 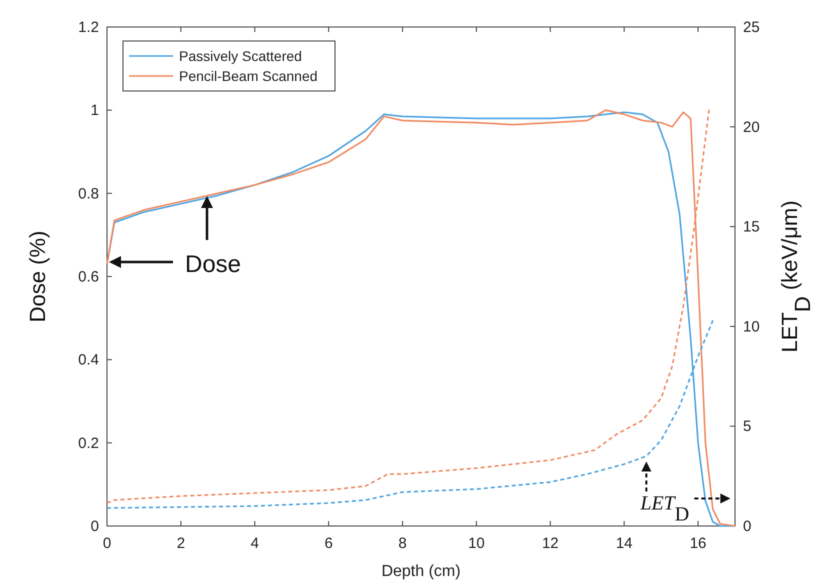 What do you see at coordinates (751, 227) in the screenshot?
I see `y2-tick-label: 15` at bounding box center [751, 227].